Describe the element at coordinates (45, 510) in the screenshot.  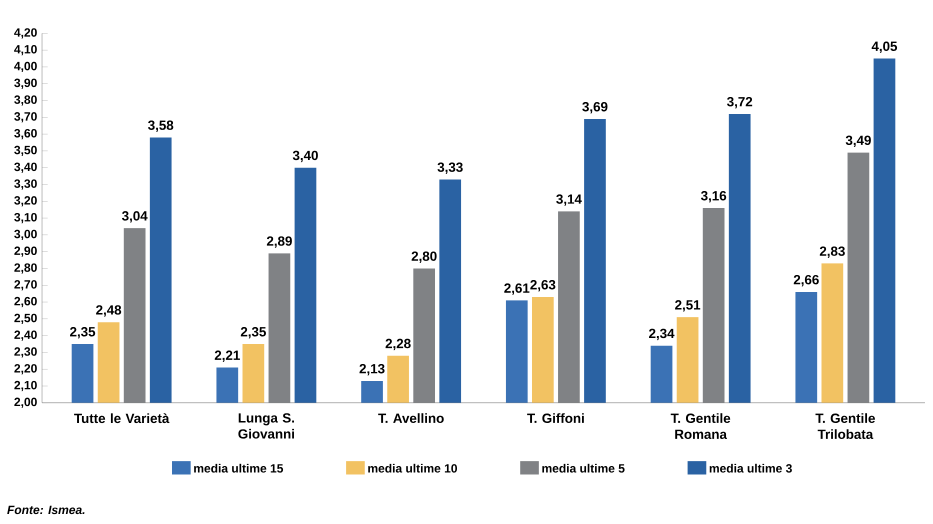
I see `text: Fonte: Ismea.` at that location.